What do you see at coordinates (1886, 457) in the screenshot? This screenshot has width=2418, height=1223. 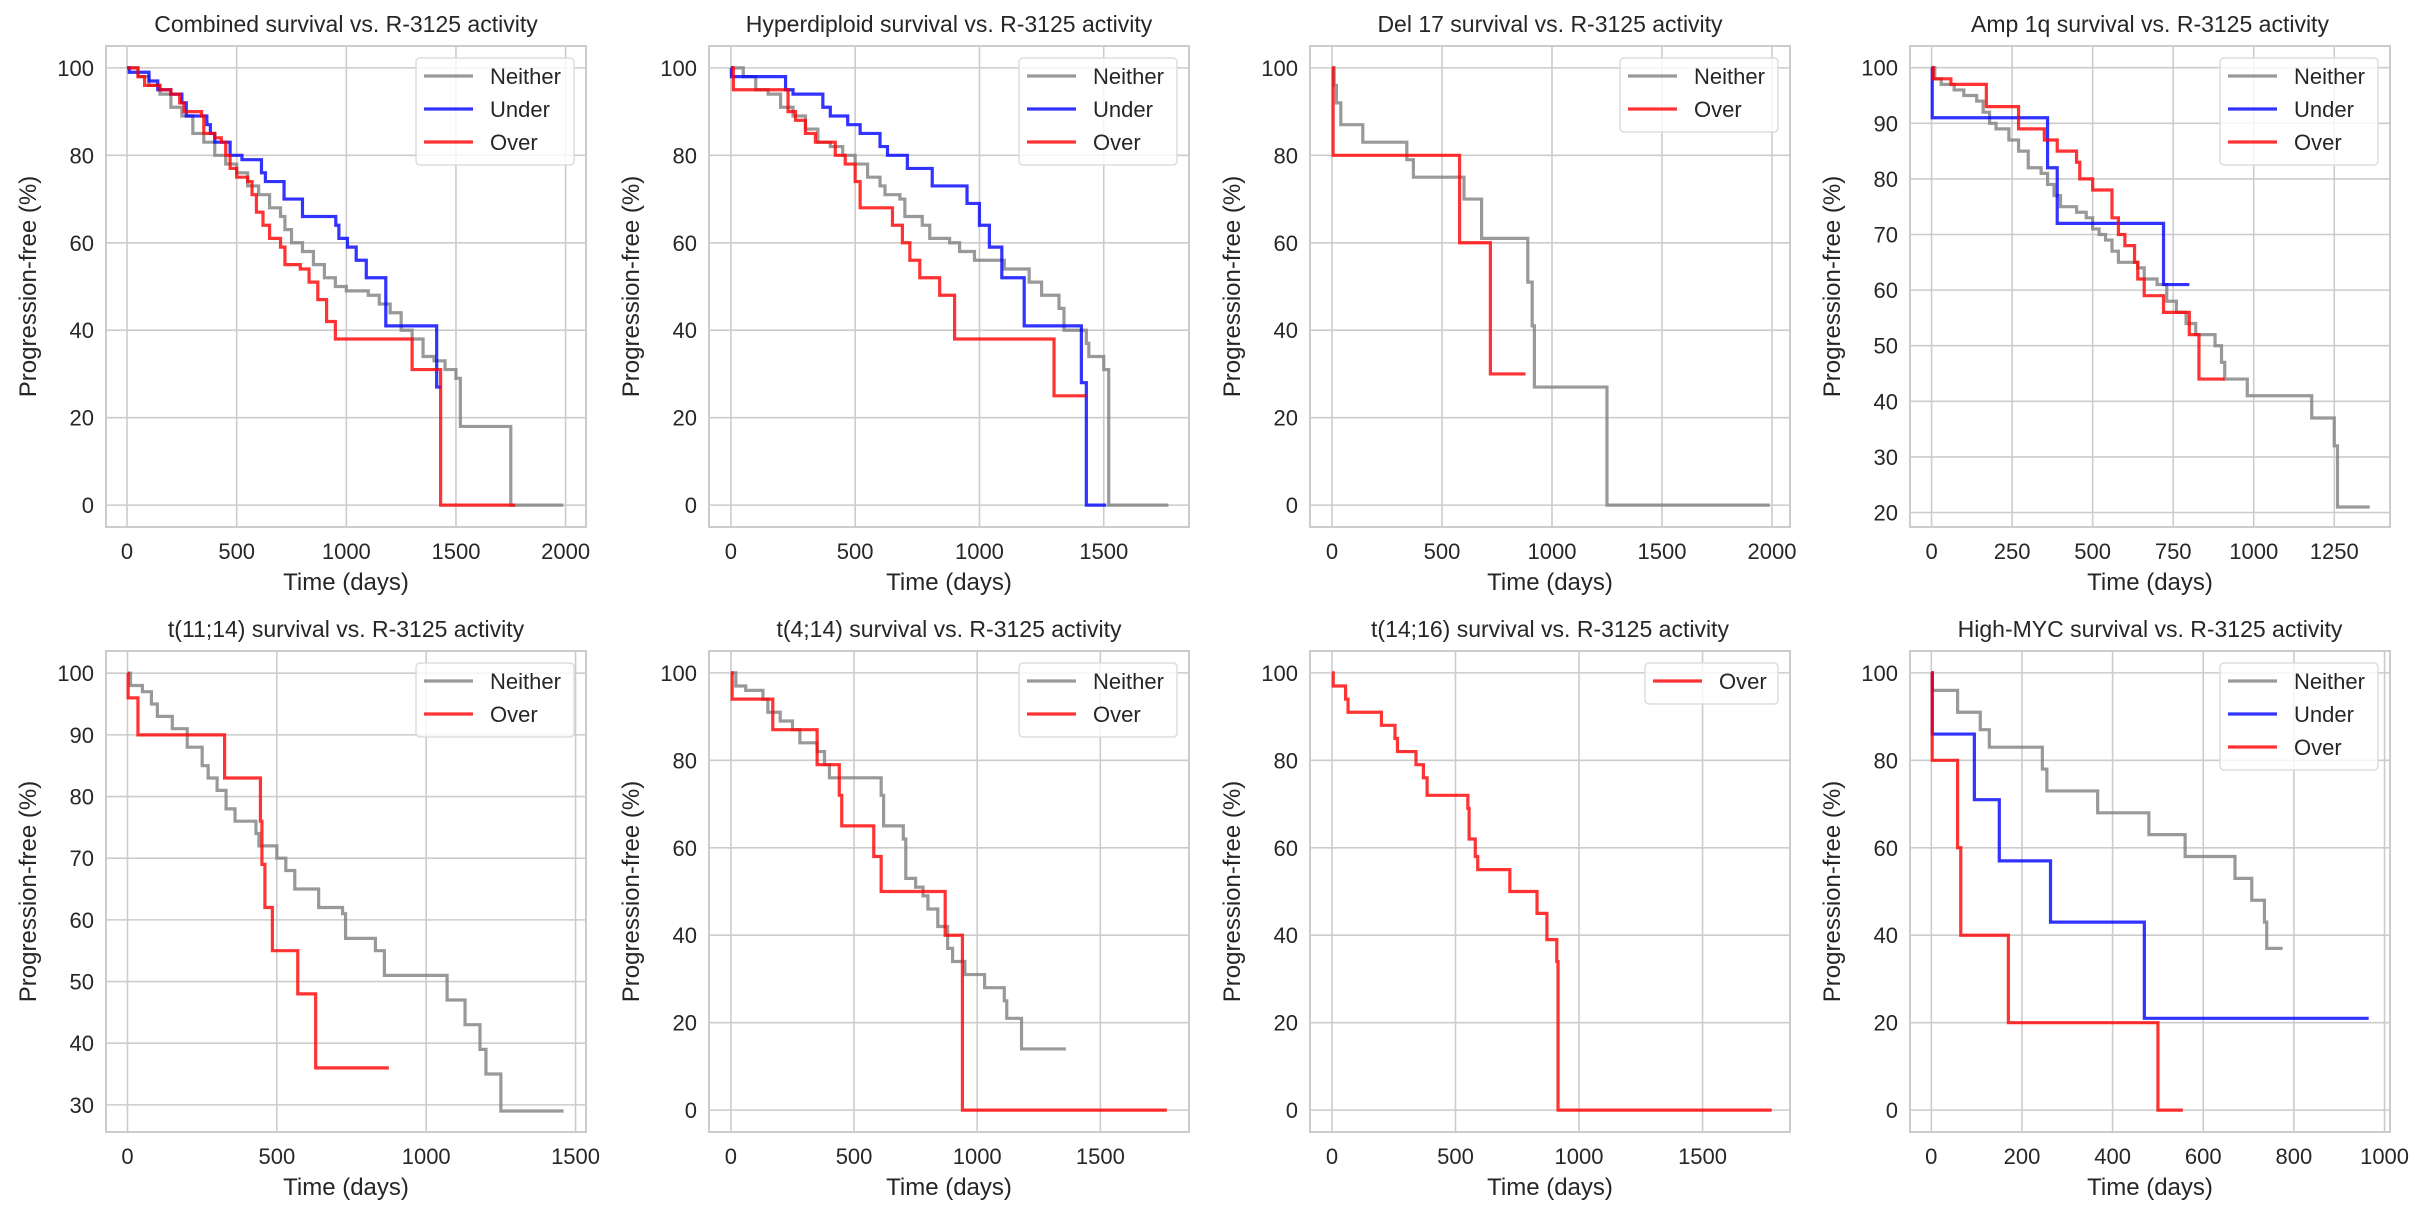 I see `y-tick-label: 30` at bounding box center [1886, 457].